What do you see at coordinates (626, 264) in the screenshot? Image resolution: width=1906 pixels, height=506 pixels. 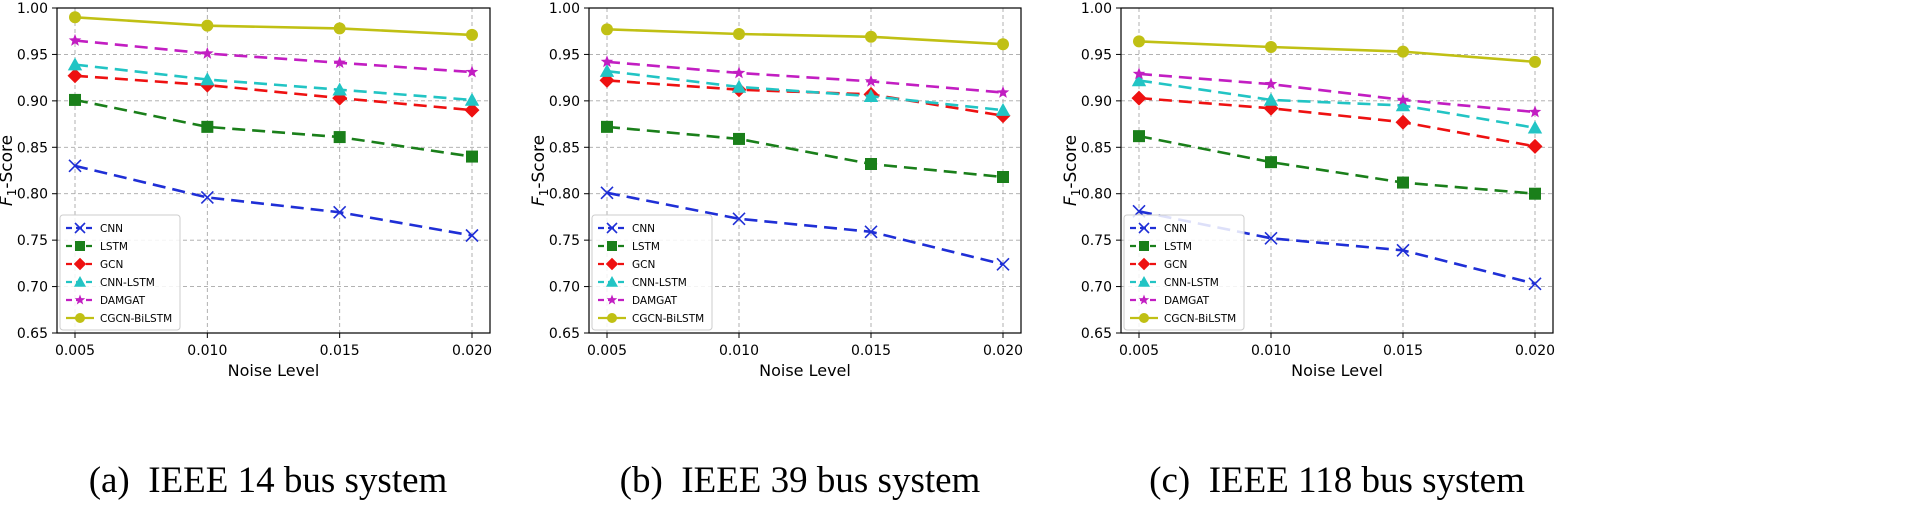 I see `legend-item: GCN` at bounding box center [626, 264].